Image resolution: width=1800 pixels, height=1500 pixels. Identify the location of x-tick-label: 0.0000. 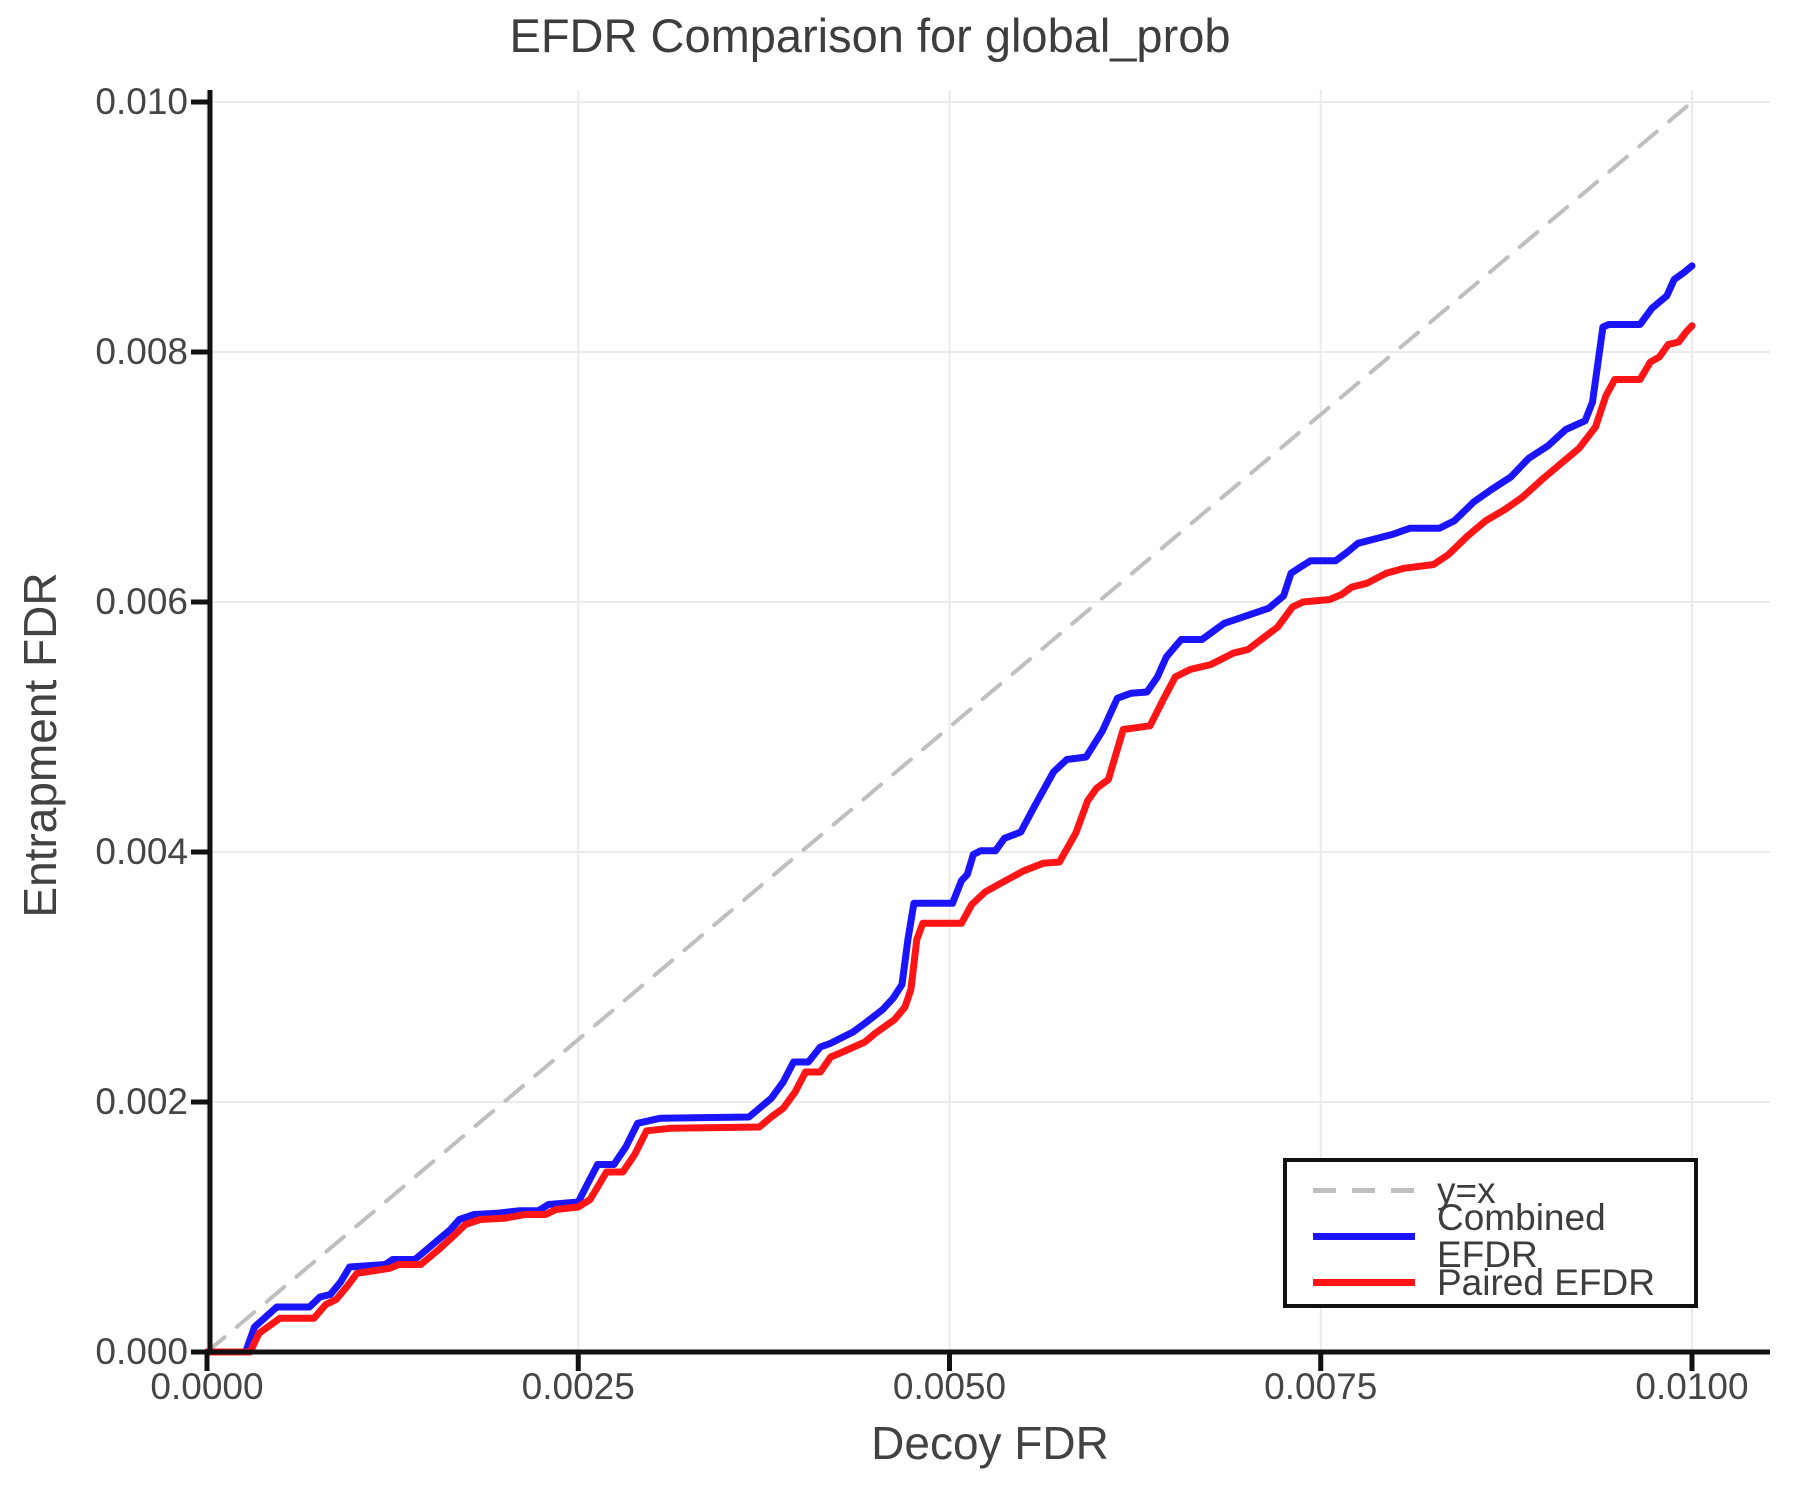
(207, 1386).